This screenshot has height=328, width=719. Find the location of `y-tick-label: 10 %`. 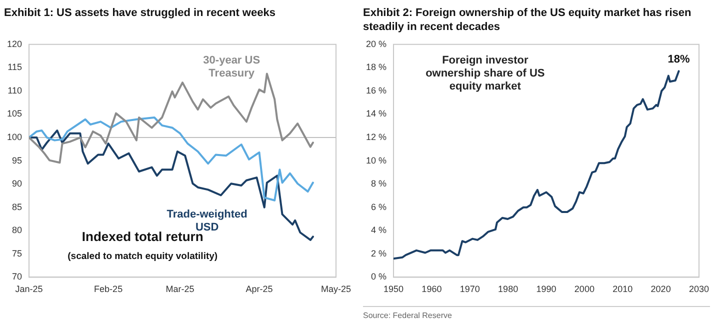

y-tick-label: 10 % is located at coordinates (376, 160).